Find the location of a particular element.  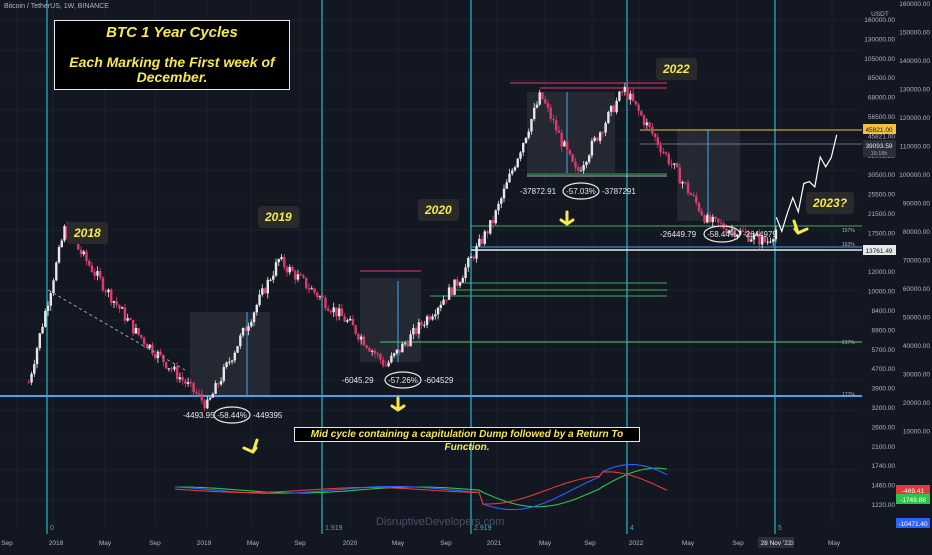

price-tick-right: 160000.00 is located at coordinates (914, 4).